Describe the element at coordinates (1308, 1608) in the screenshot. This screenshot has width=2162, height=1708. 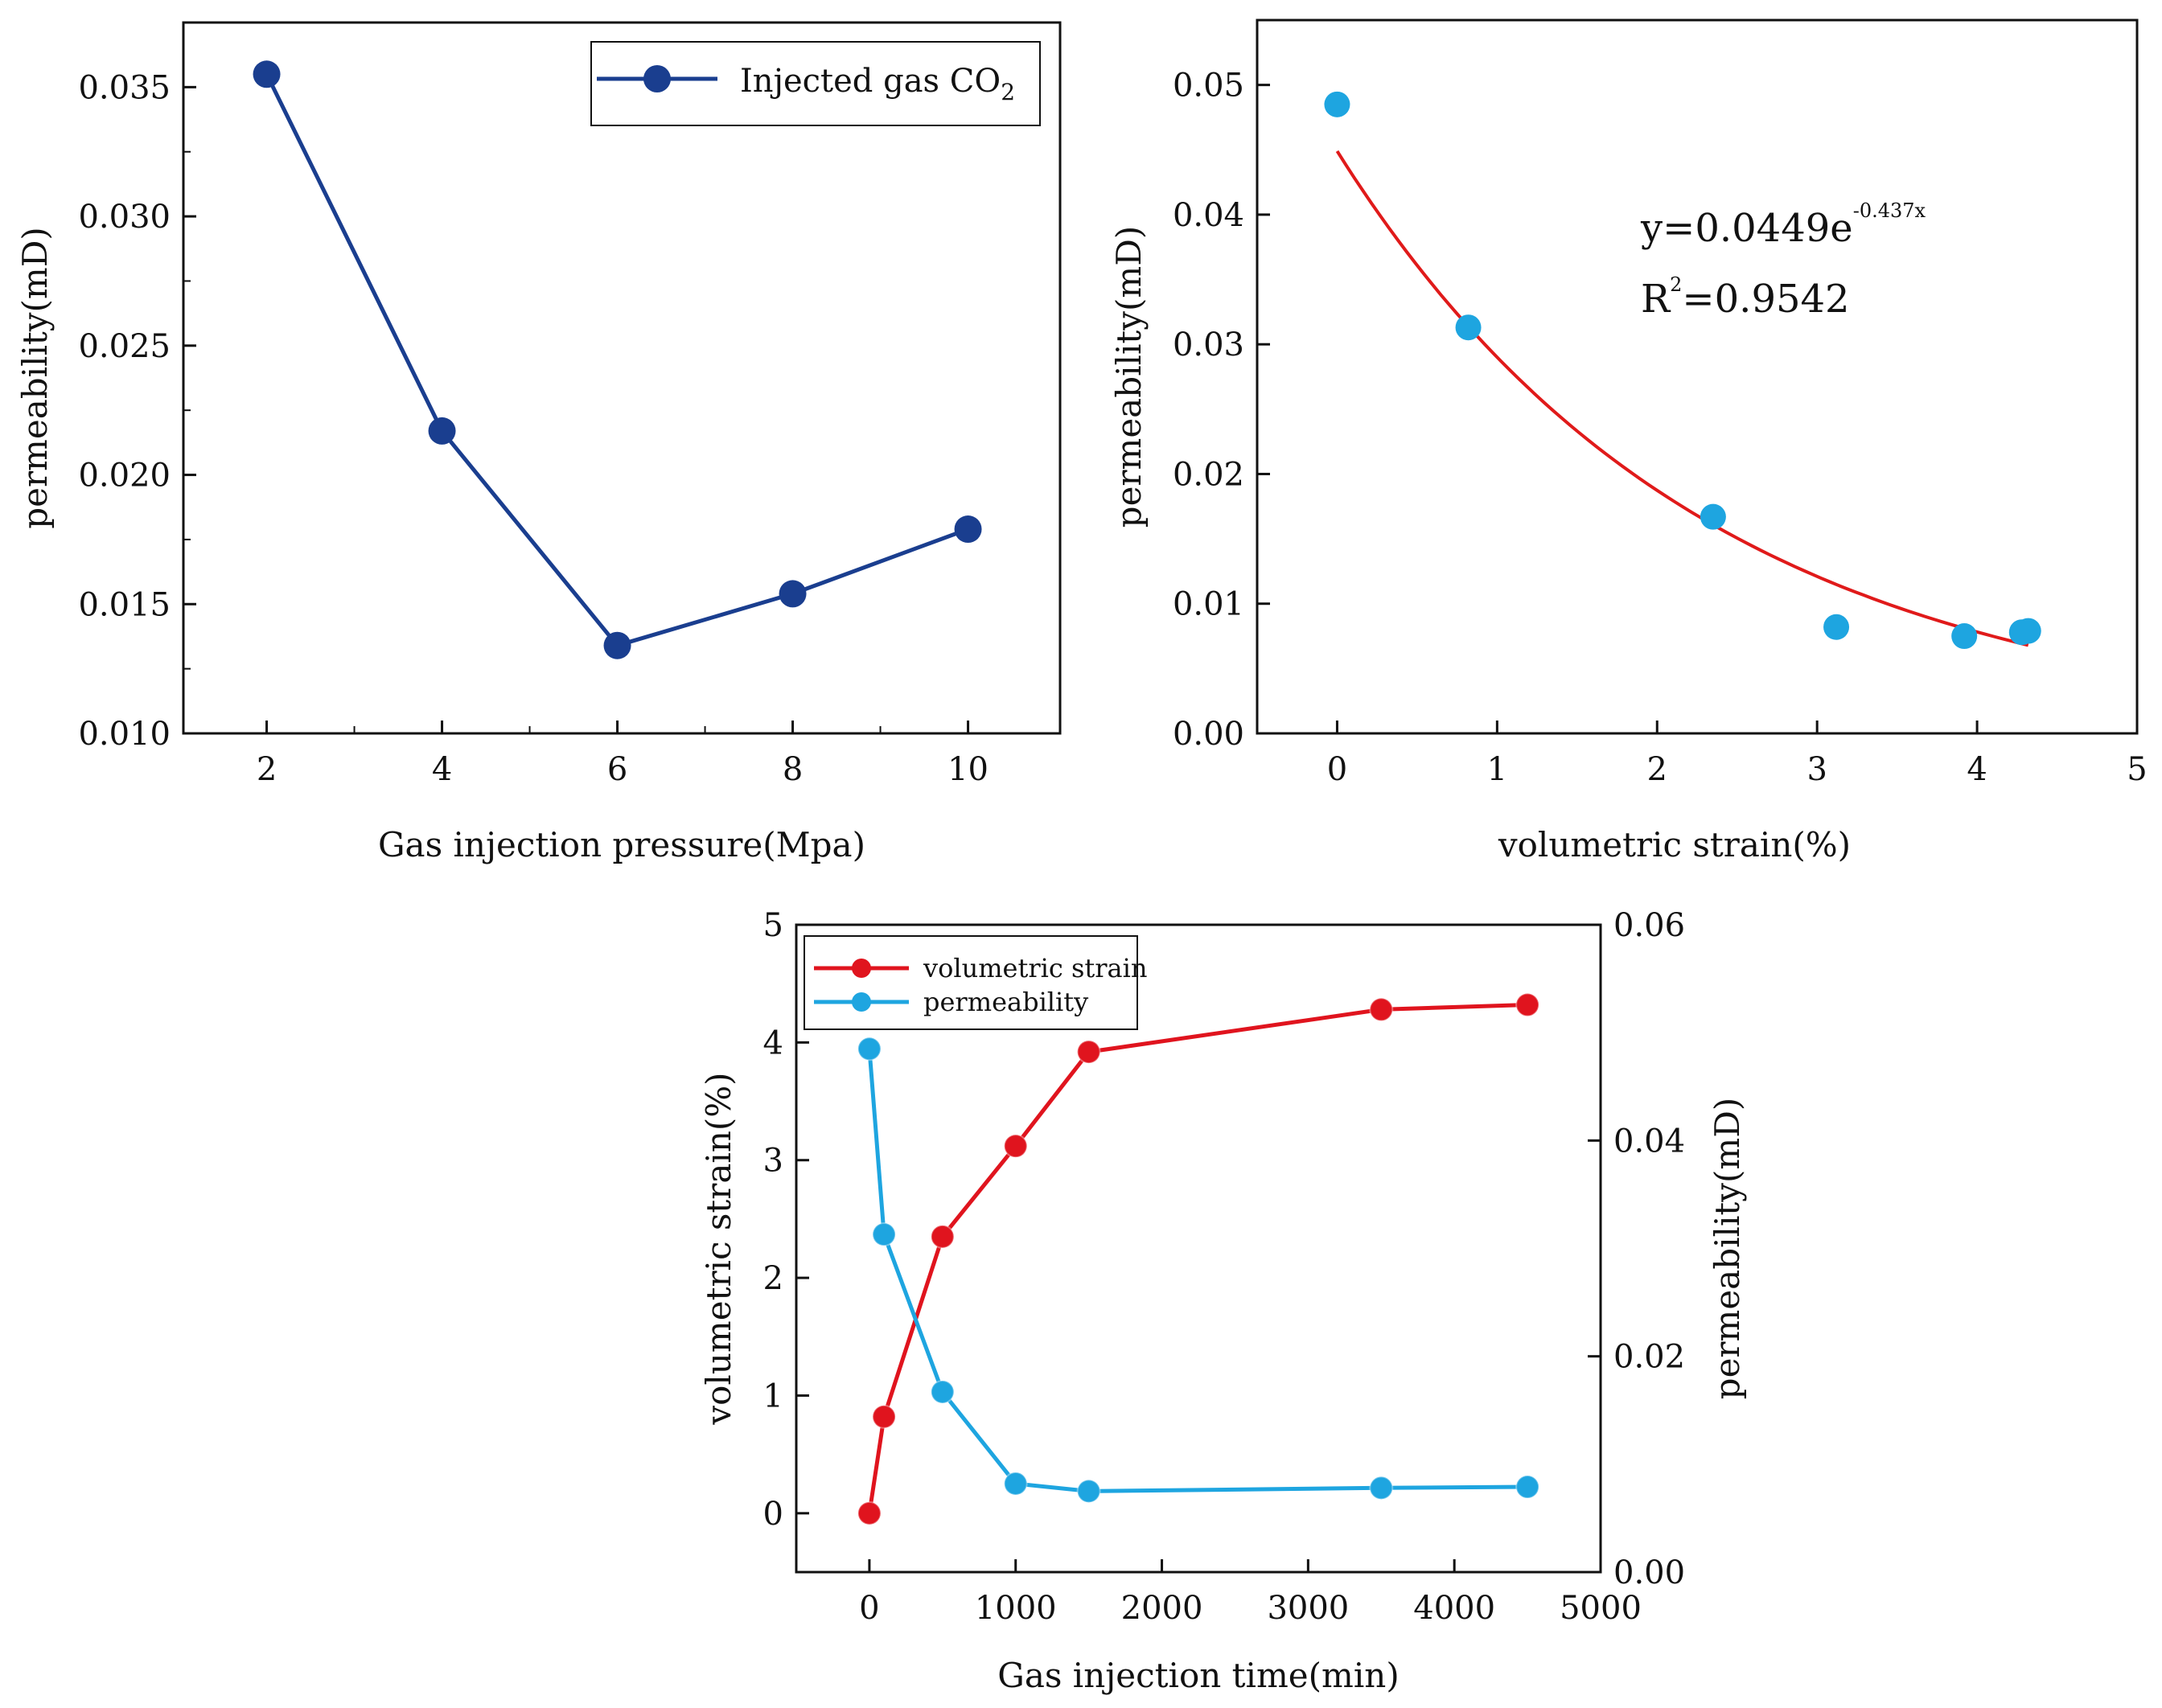
I see `x-tick-label: 3000` at that location.